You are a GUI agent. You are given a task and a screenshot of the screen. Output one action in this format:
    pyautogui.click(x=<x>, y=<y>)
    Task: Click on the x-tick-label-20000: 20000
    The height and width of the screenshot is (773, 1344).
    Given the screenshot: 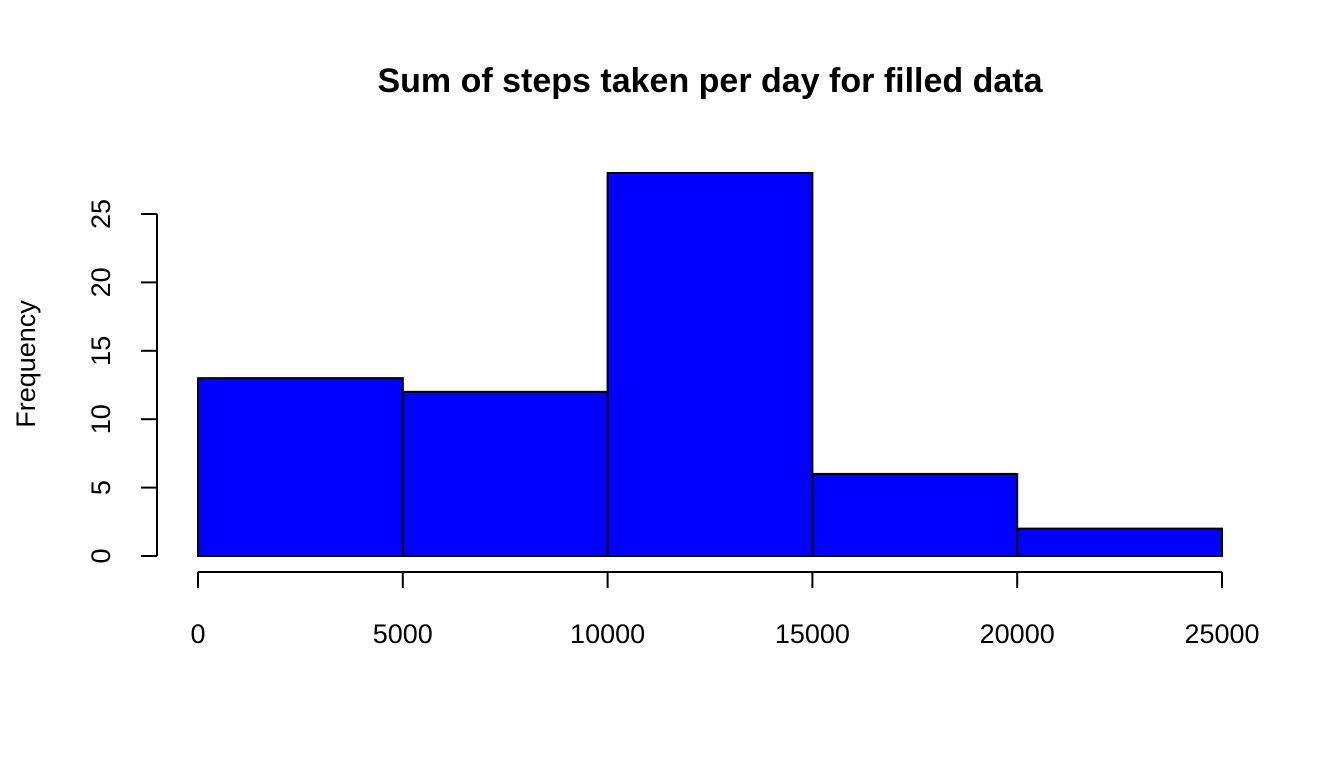 What is the action you would take?
    pyautogui.click(x=1017, y=634)
    